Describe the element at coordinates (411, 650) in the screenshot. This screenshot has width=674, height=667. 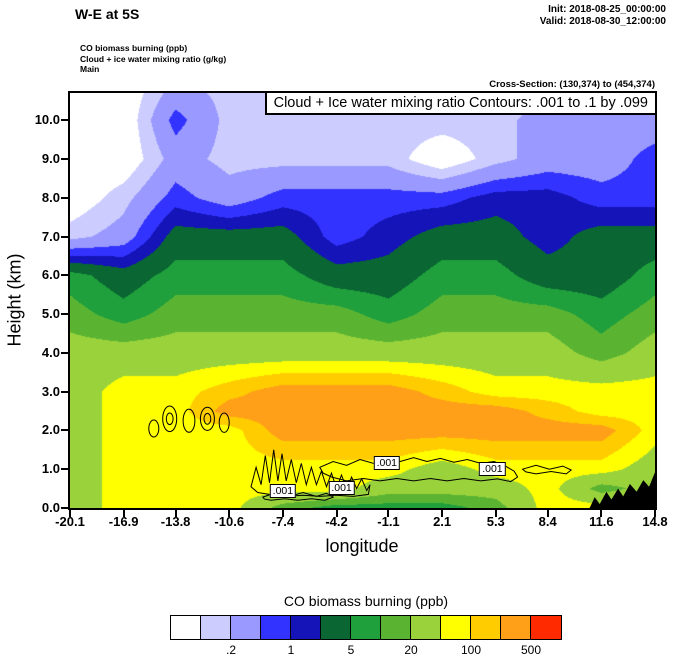
I see `colorbar-tick-label: 20` at that location.